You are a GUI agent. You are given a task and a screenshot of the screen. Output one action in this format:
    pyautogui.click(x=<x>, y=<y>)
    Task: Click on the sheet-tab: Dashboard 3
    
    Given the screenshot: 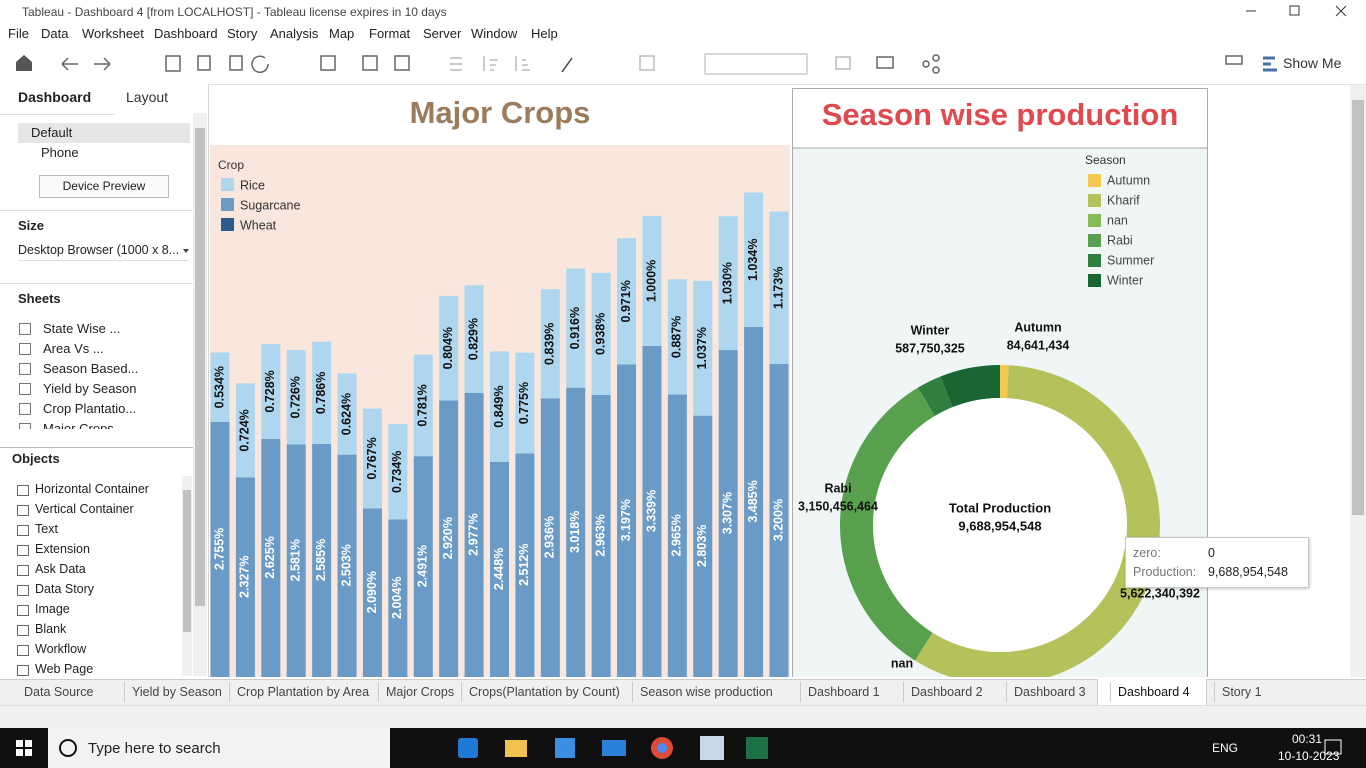 What is the action you would take?
    pyautogui.click(x=1050, y=692)
    